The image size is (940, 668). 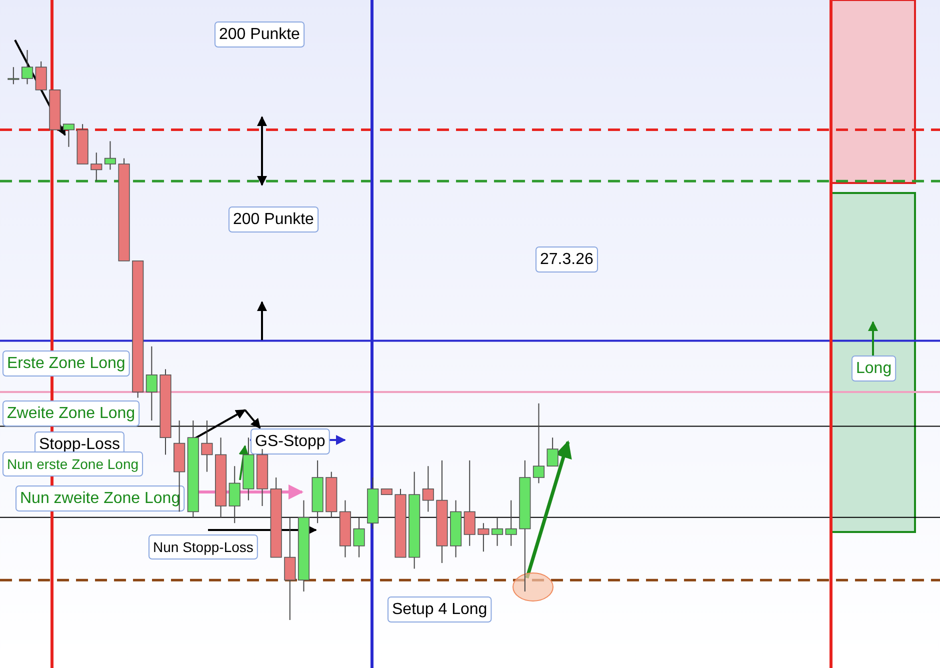 What do you see at coordinates (71, 413) in the screenshot?
I see `annotation: Zweite Zone Long` at bounding box center [71, 413].